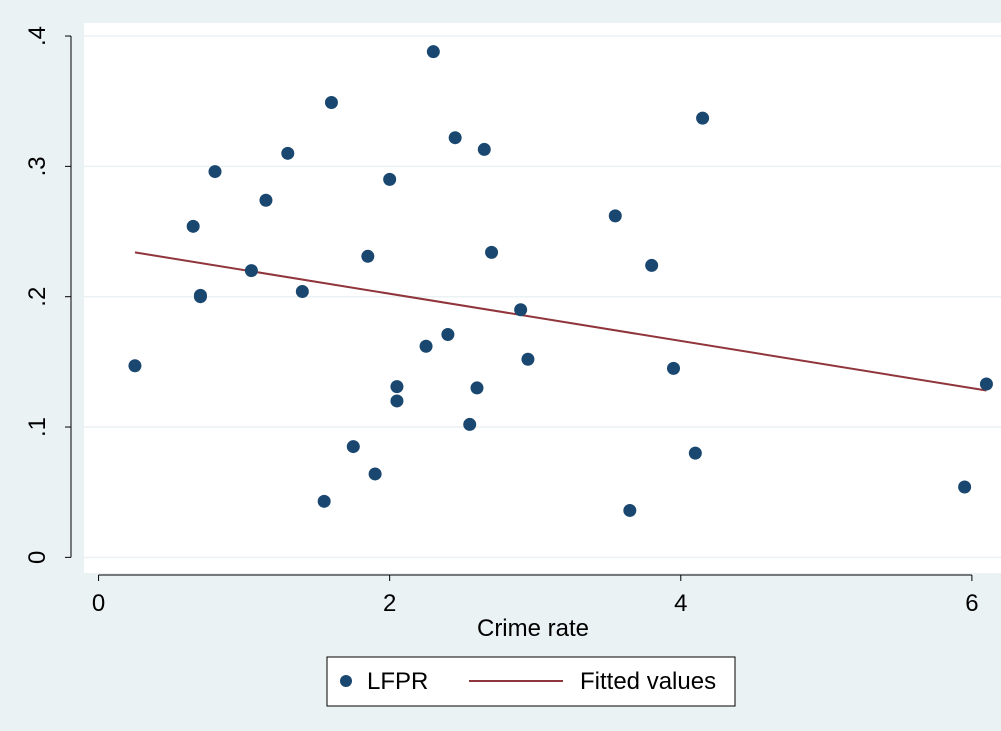  I want to click on y-tick-label: 0, so click(37, 557).